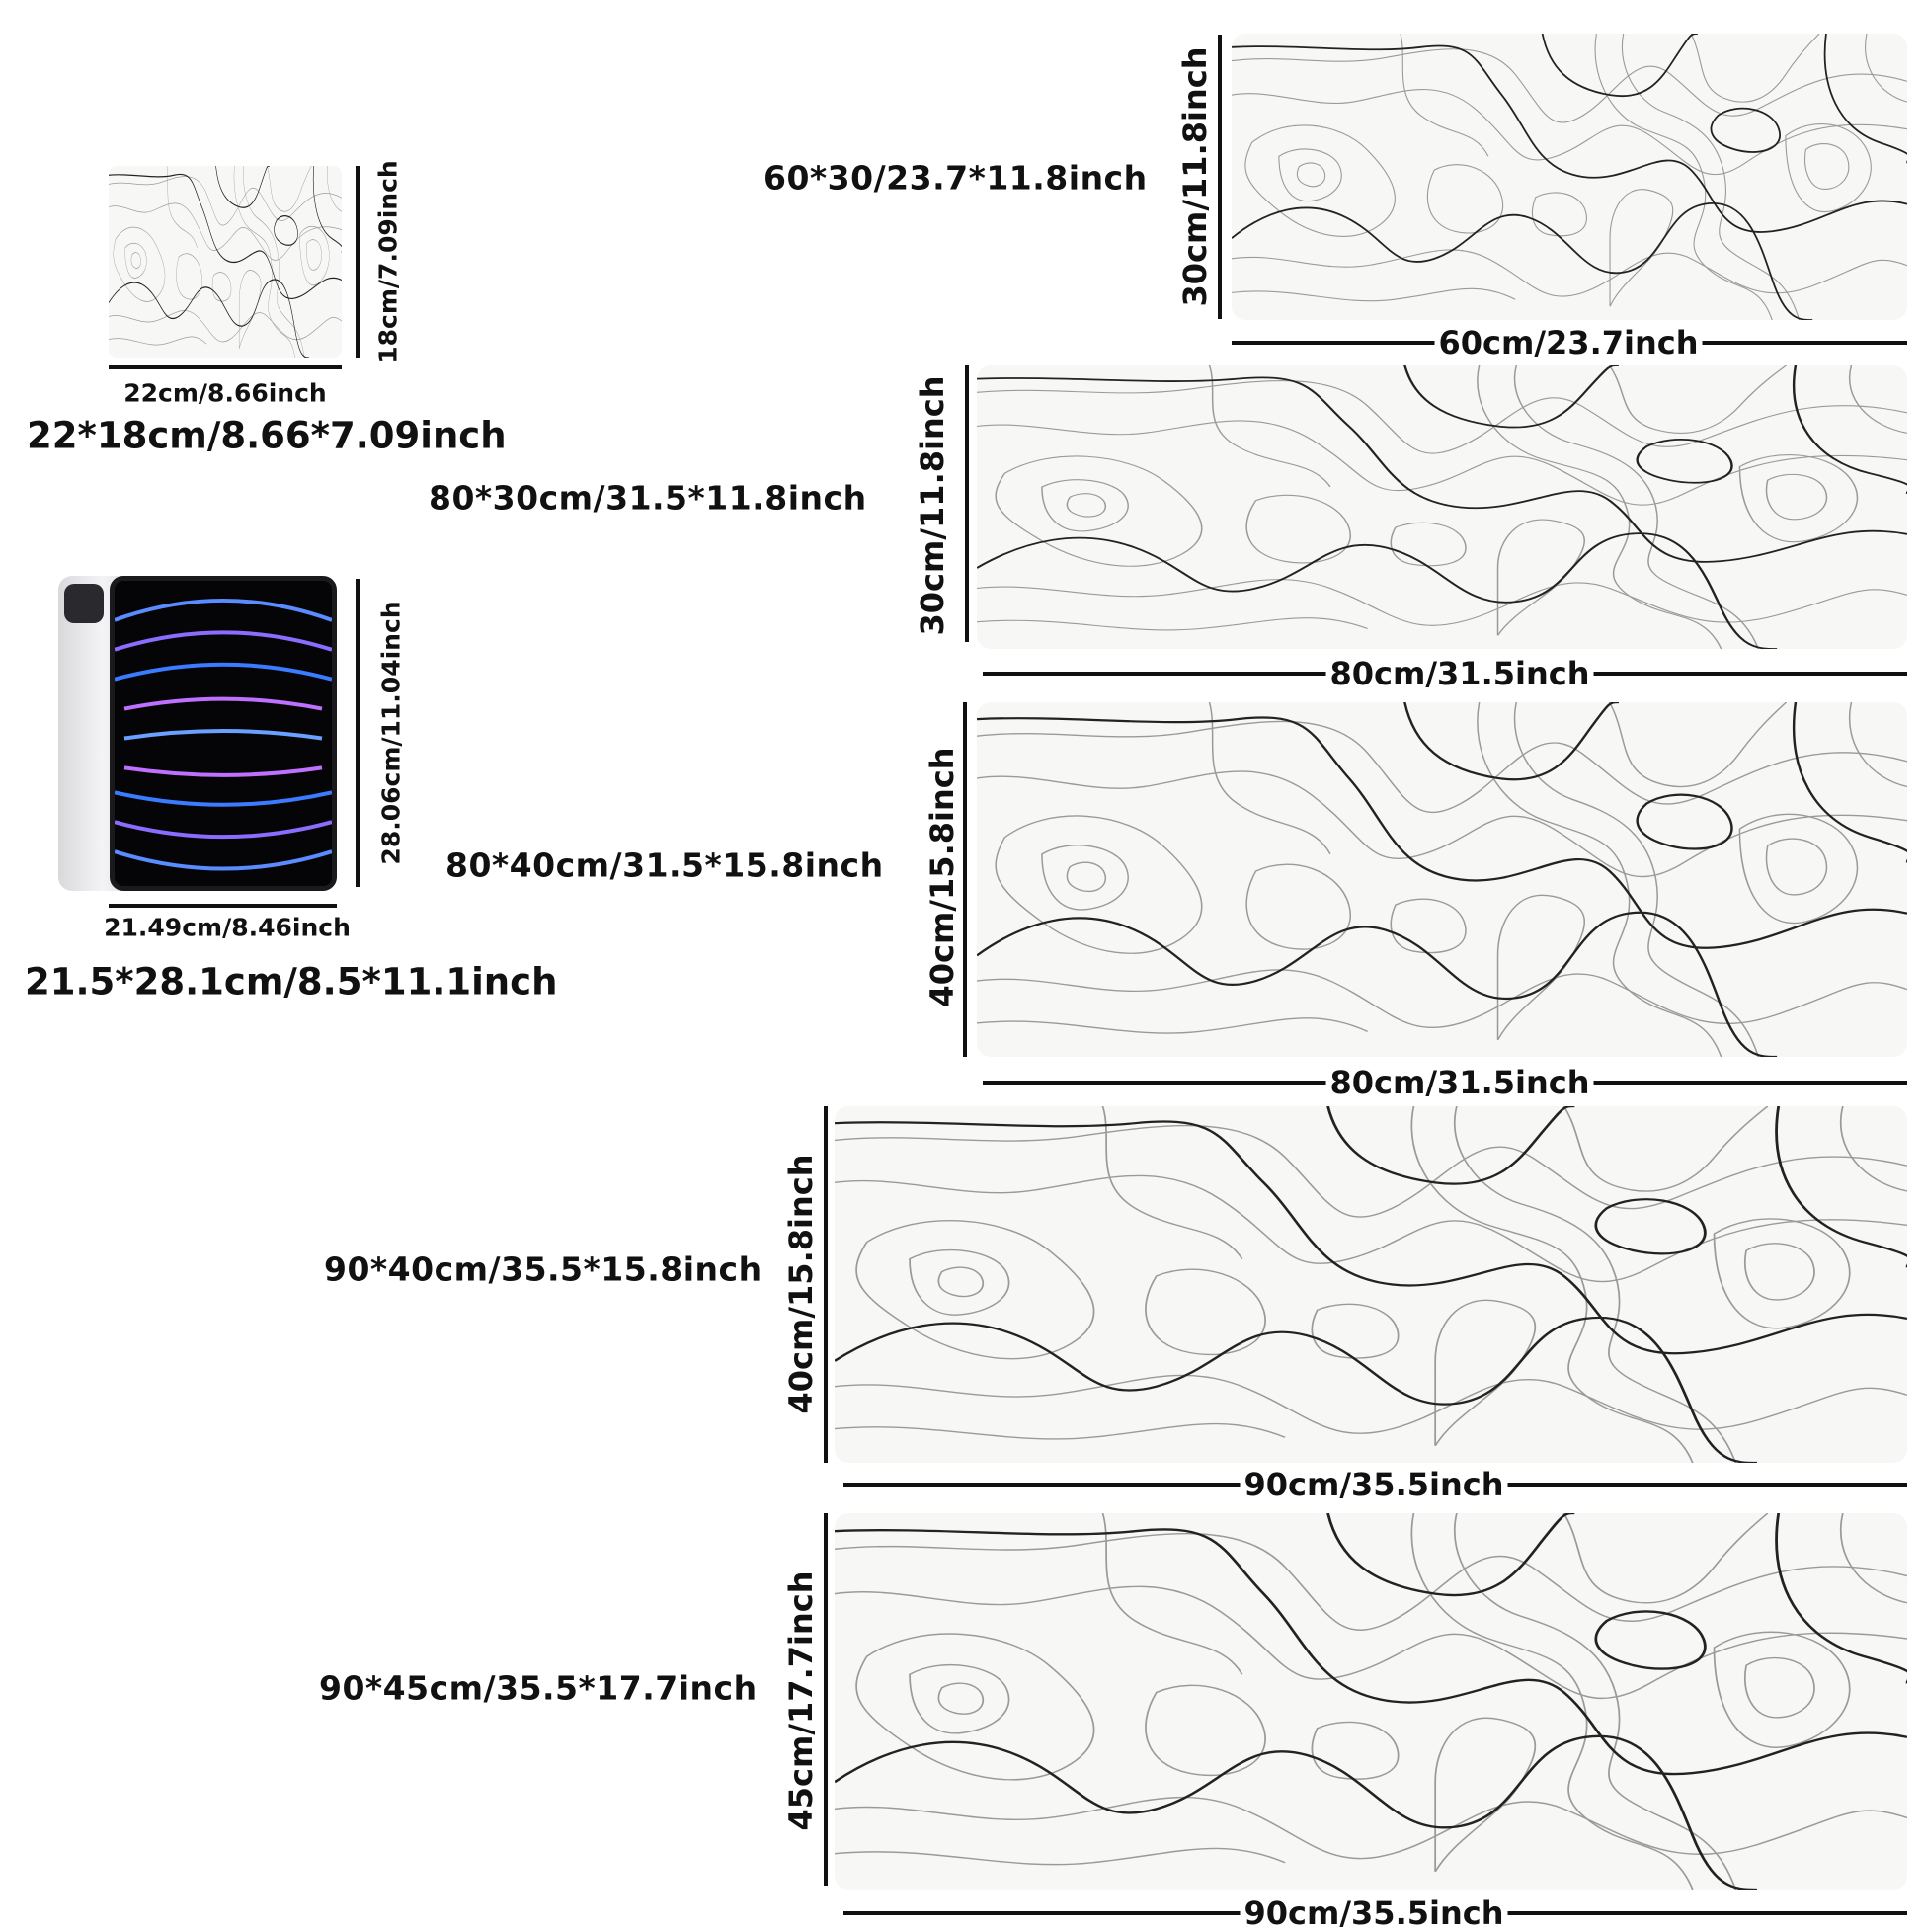 This screenshot has height=1932, width=1922. What do you see at coordinates (225, 262) in the screenshot?
I see `small-mousepad-image` at bounding box center [225, 262].